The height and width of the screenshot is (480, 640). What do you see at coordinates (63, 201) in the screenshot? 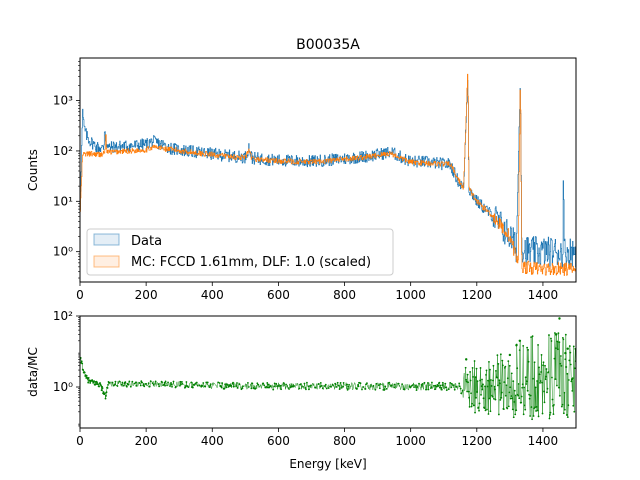
I see `y-tick-label: 10¹` at bounding box center [63, 201].